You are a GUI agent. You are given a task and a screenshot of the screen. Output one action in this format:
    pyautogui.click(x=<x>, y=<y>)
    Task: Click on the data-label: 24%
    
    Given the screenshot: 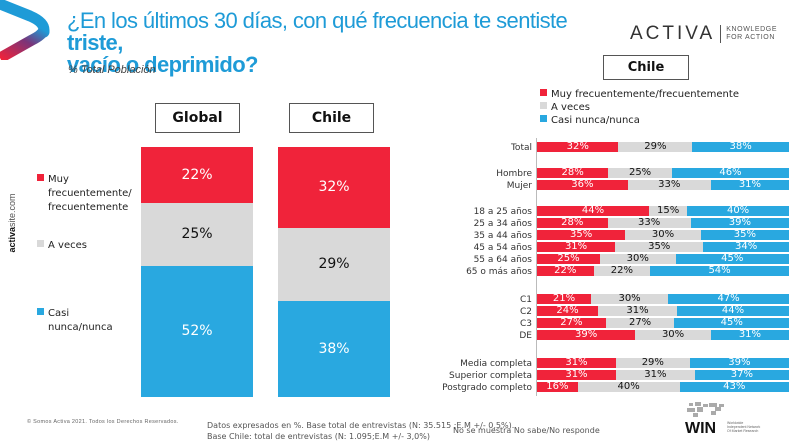 What is the action you would take?
    pyautogui.click(x=567, y=310)
    